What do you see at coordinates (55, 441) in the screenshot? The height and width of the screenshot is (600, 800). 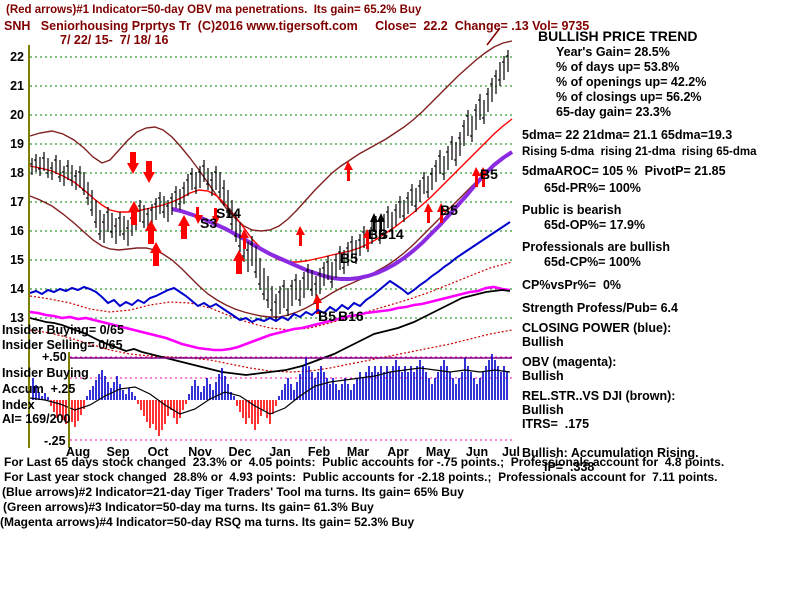 I see `accum-minus-quarter-tick: -.25` at bounding box center [55, 441].